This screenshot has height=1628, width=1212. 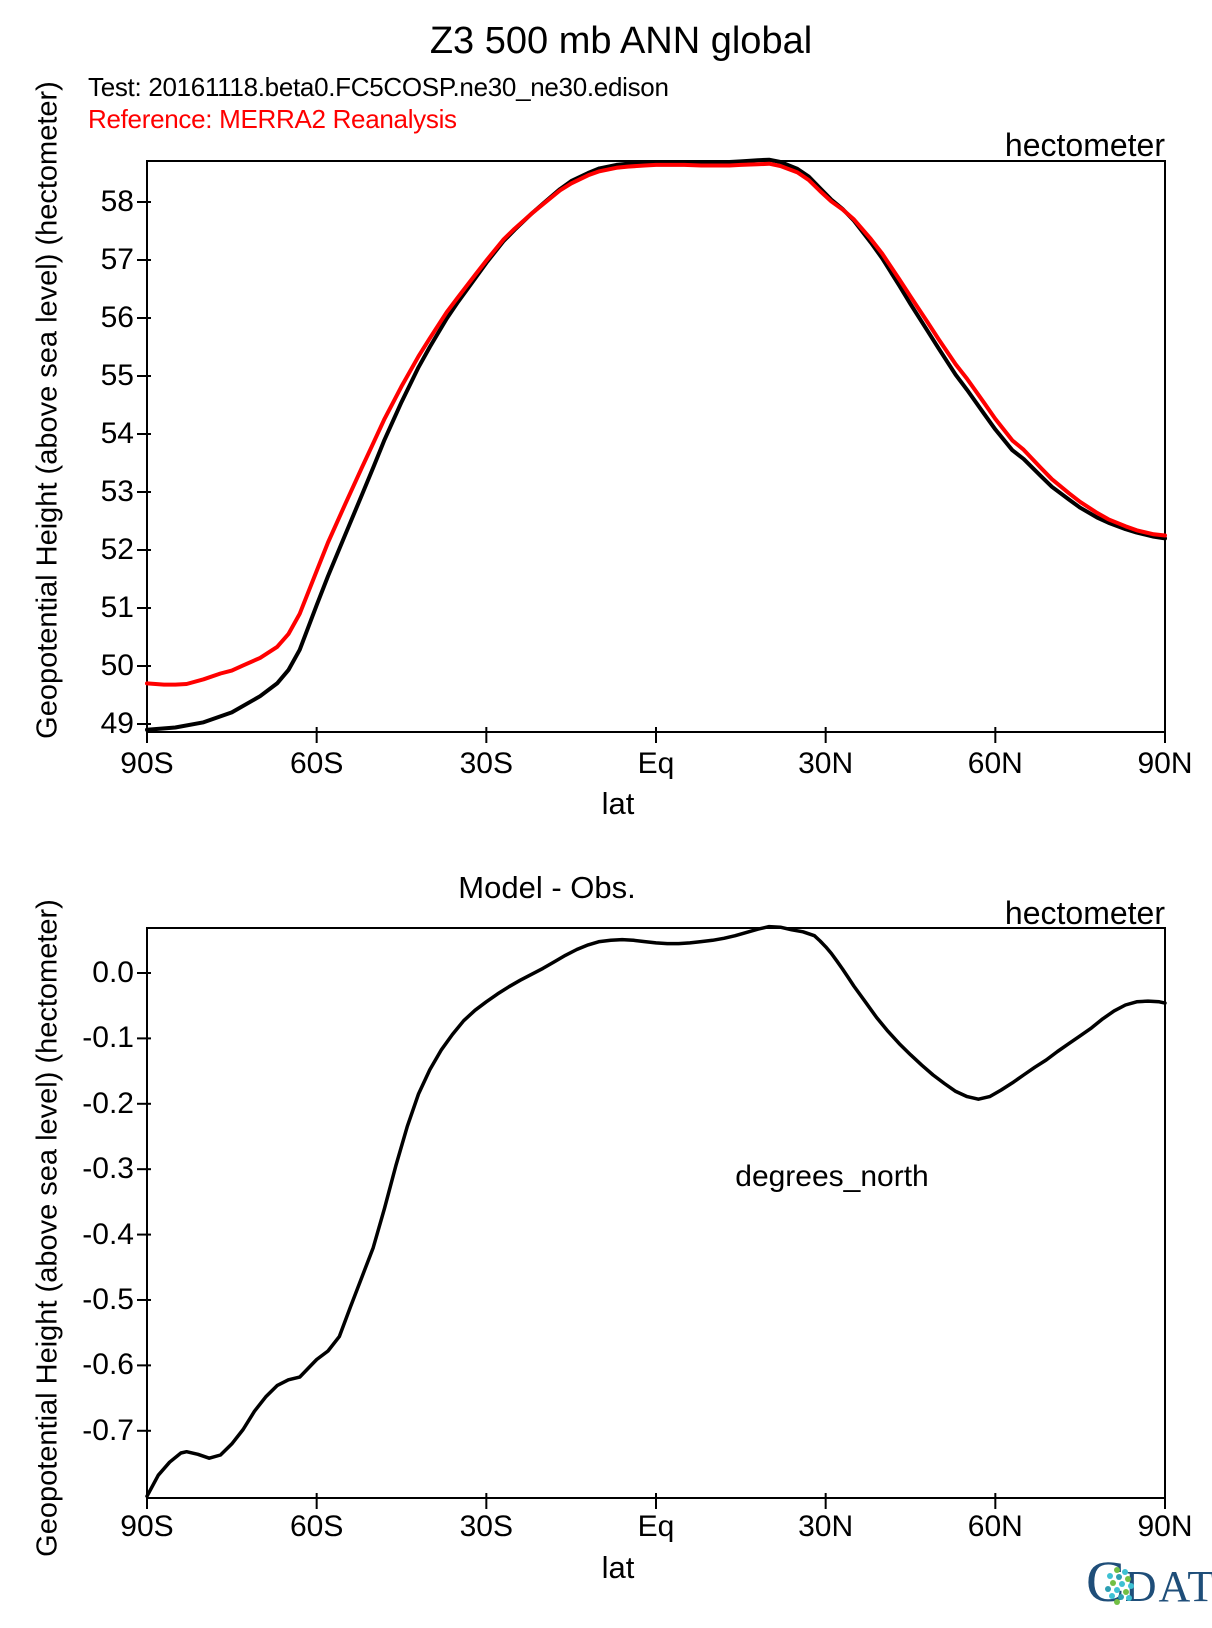 I want to click on y-tick-label: 55, so click(x=117, y=375).